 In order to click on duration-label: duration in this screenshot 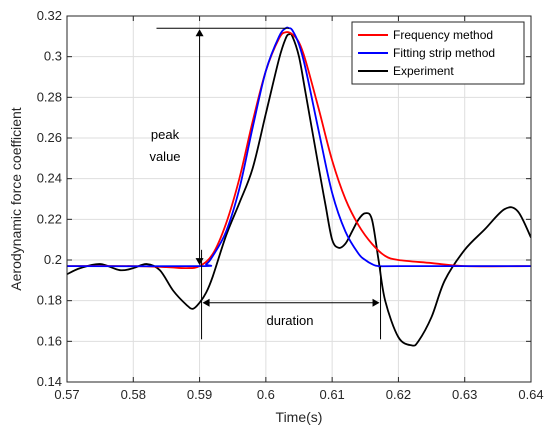, I will do `click(290, 320)`.